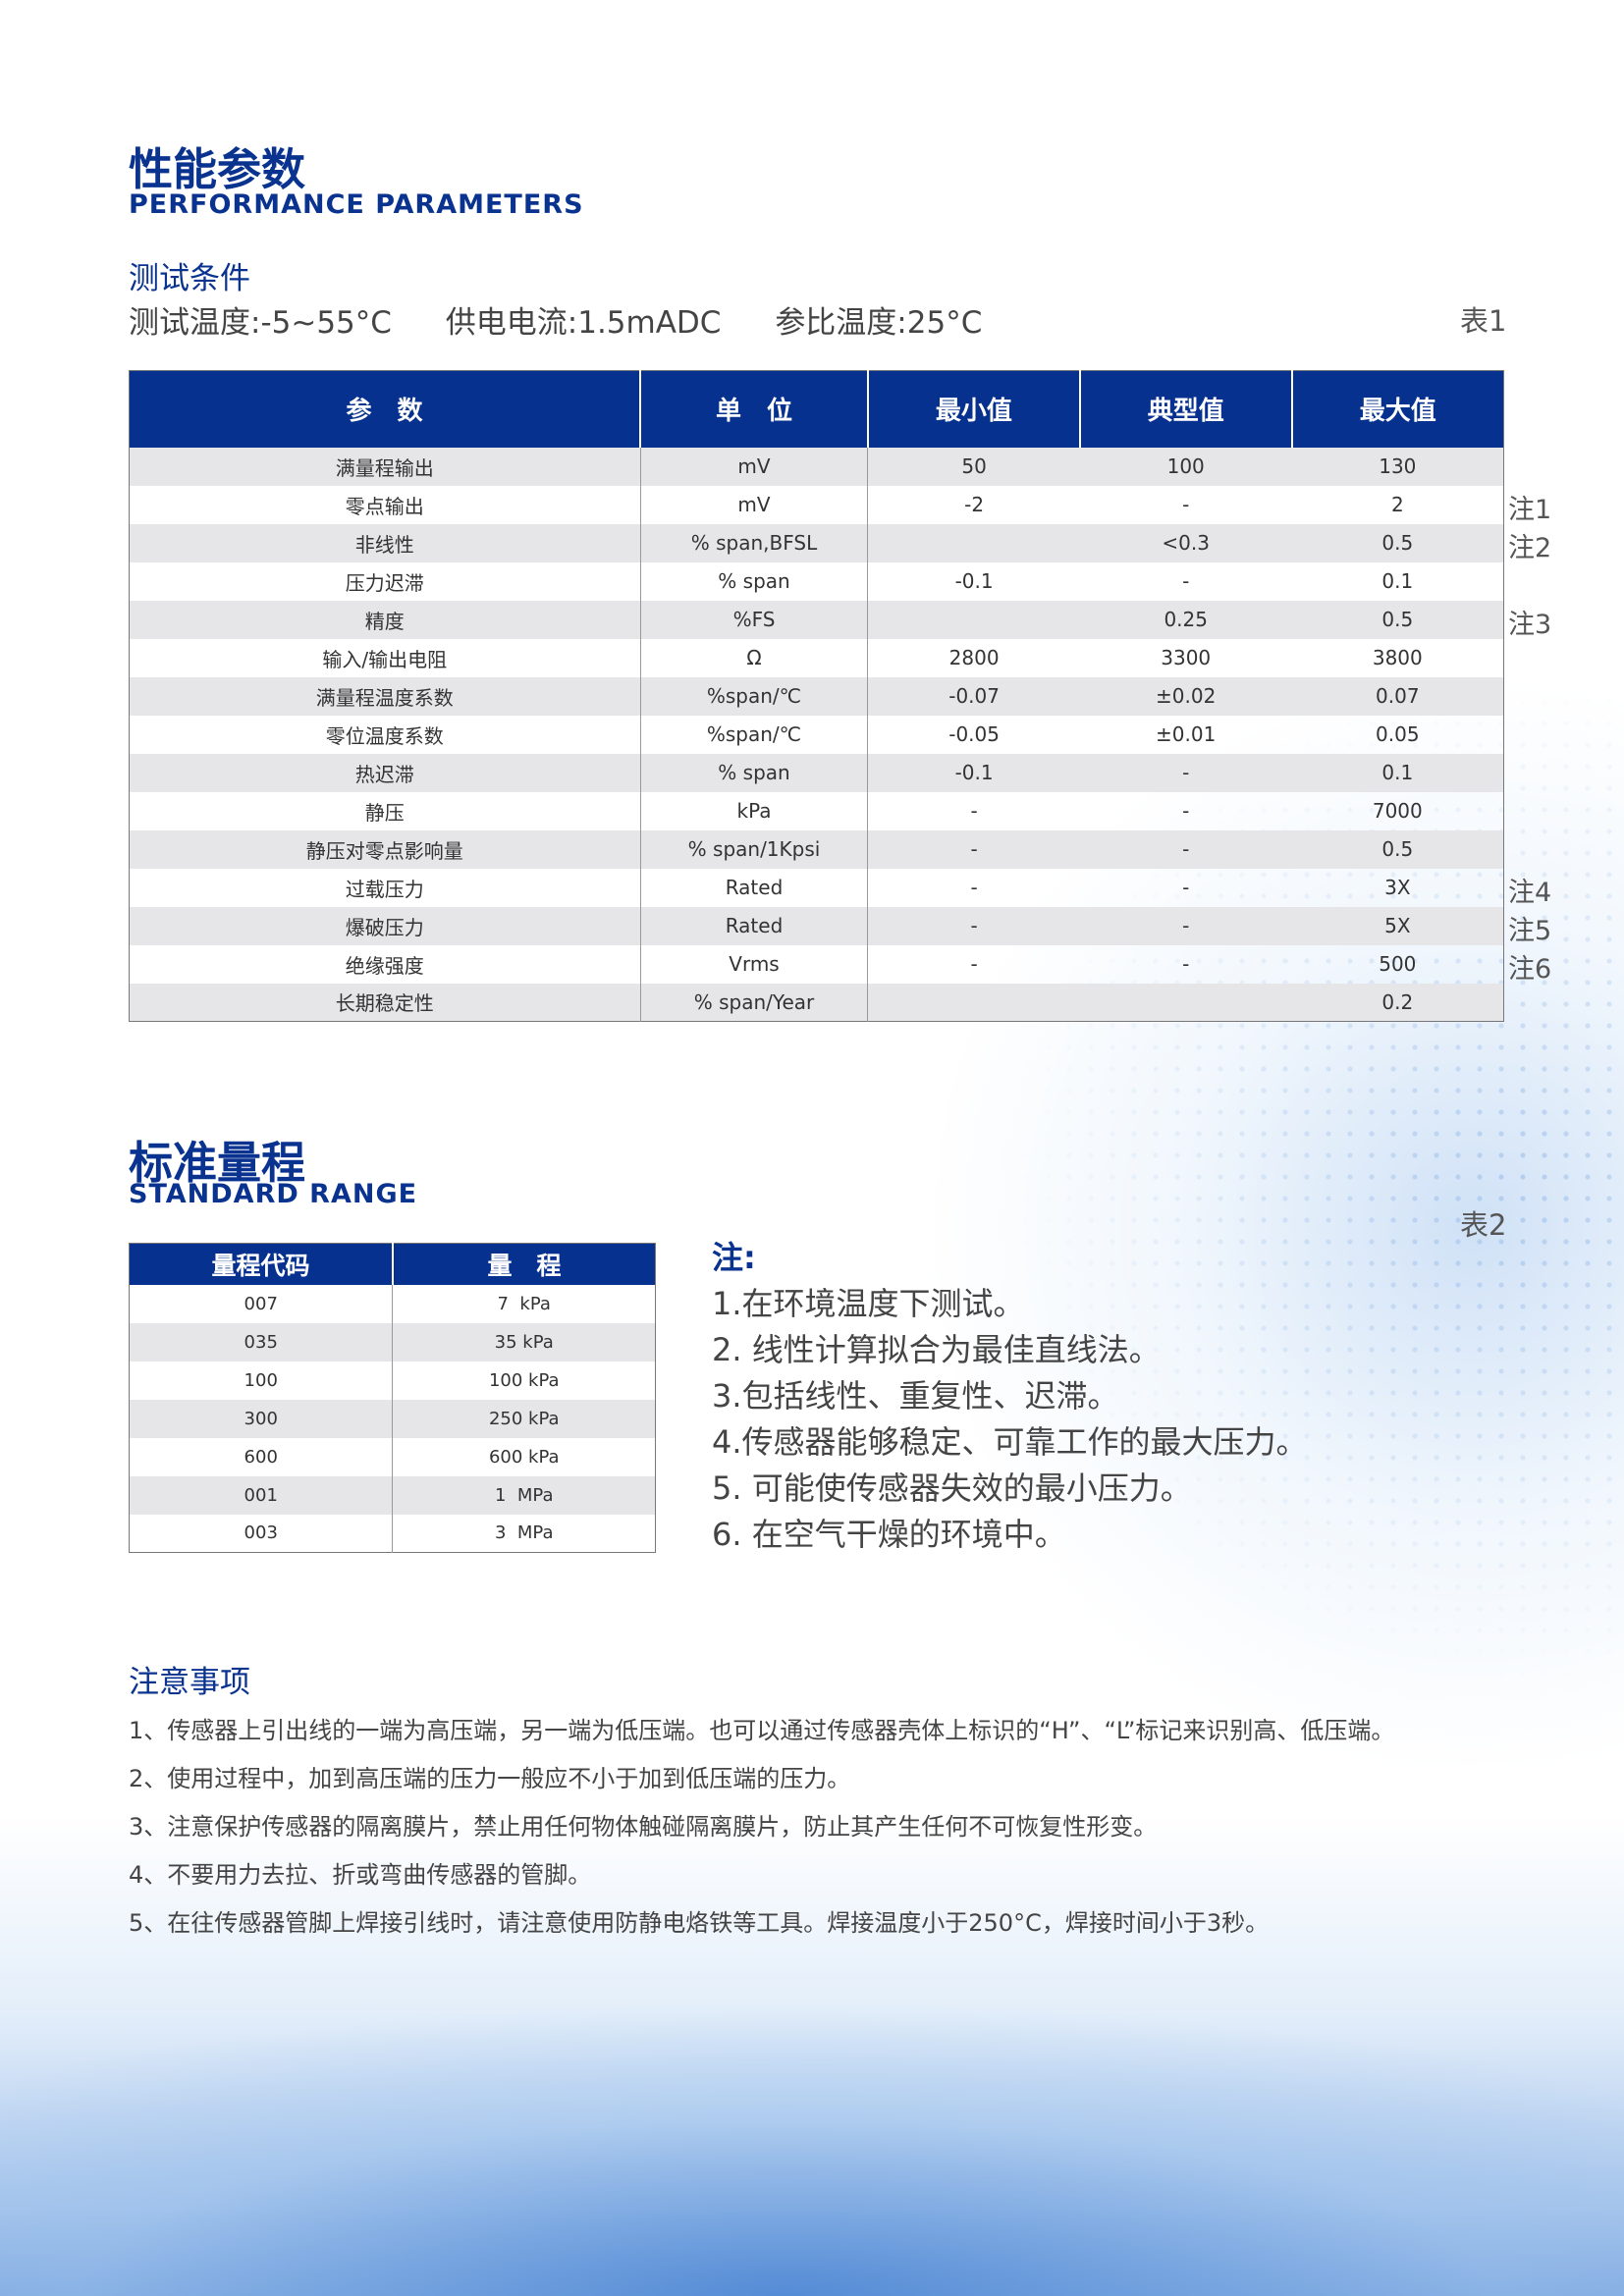 The height and width of the screenshot is (2296, 1624). I want to click on side-note-ref: 注6, so click(1530, 970).